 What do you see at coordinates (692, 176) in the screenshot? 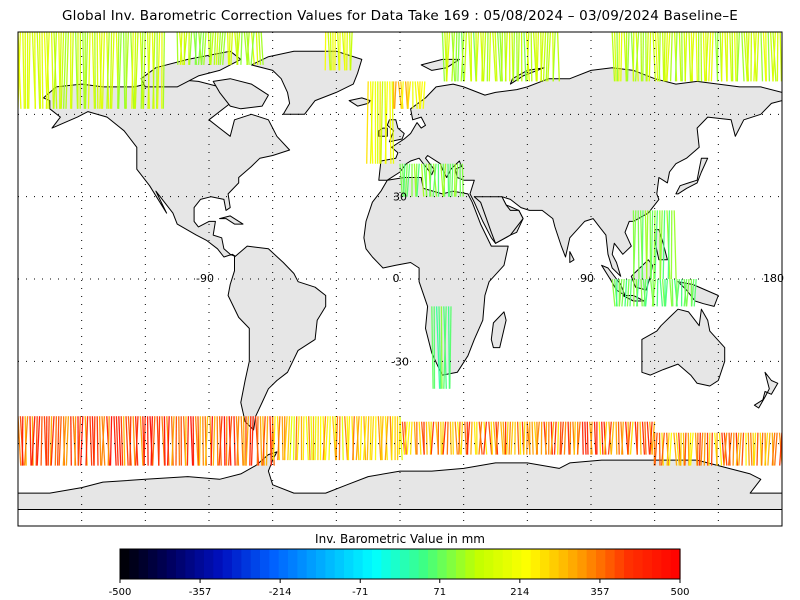
I see `land-japan` at bounding box center [692, 176].